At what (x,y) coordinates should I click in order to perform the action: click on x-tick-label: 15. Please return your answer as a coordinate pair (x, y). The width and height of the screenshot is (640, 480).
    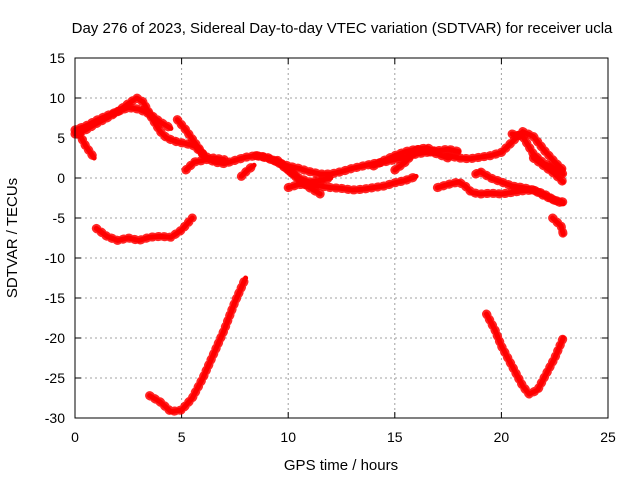
    Looking at the image, I should click on (395, 437).